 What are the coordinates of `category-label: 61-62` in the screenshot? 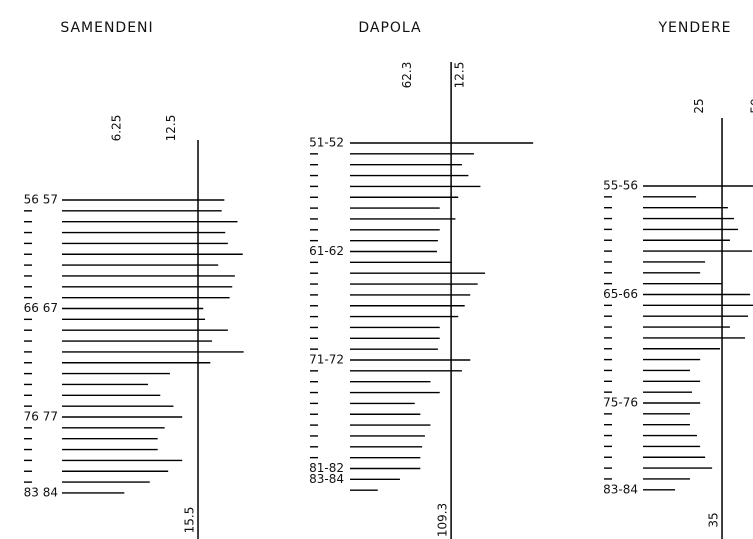 It's located at (326, 251).